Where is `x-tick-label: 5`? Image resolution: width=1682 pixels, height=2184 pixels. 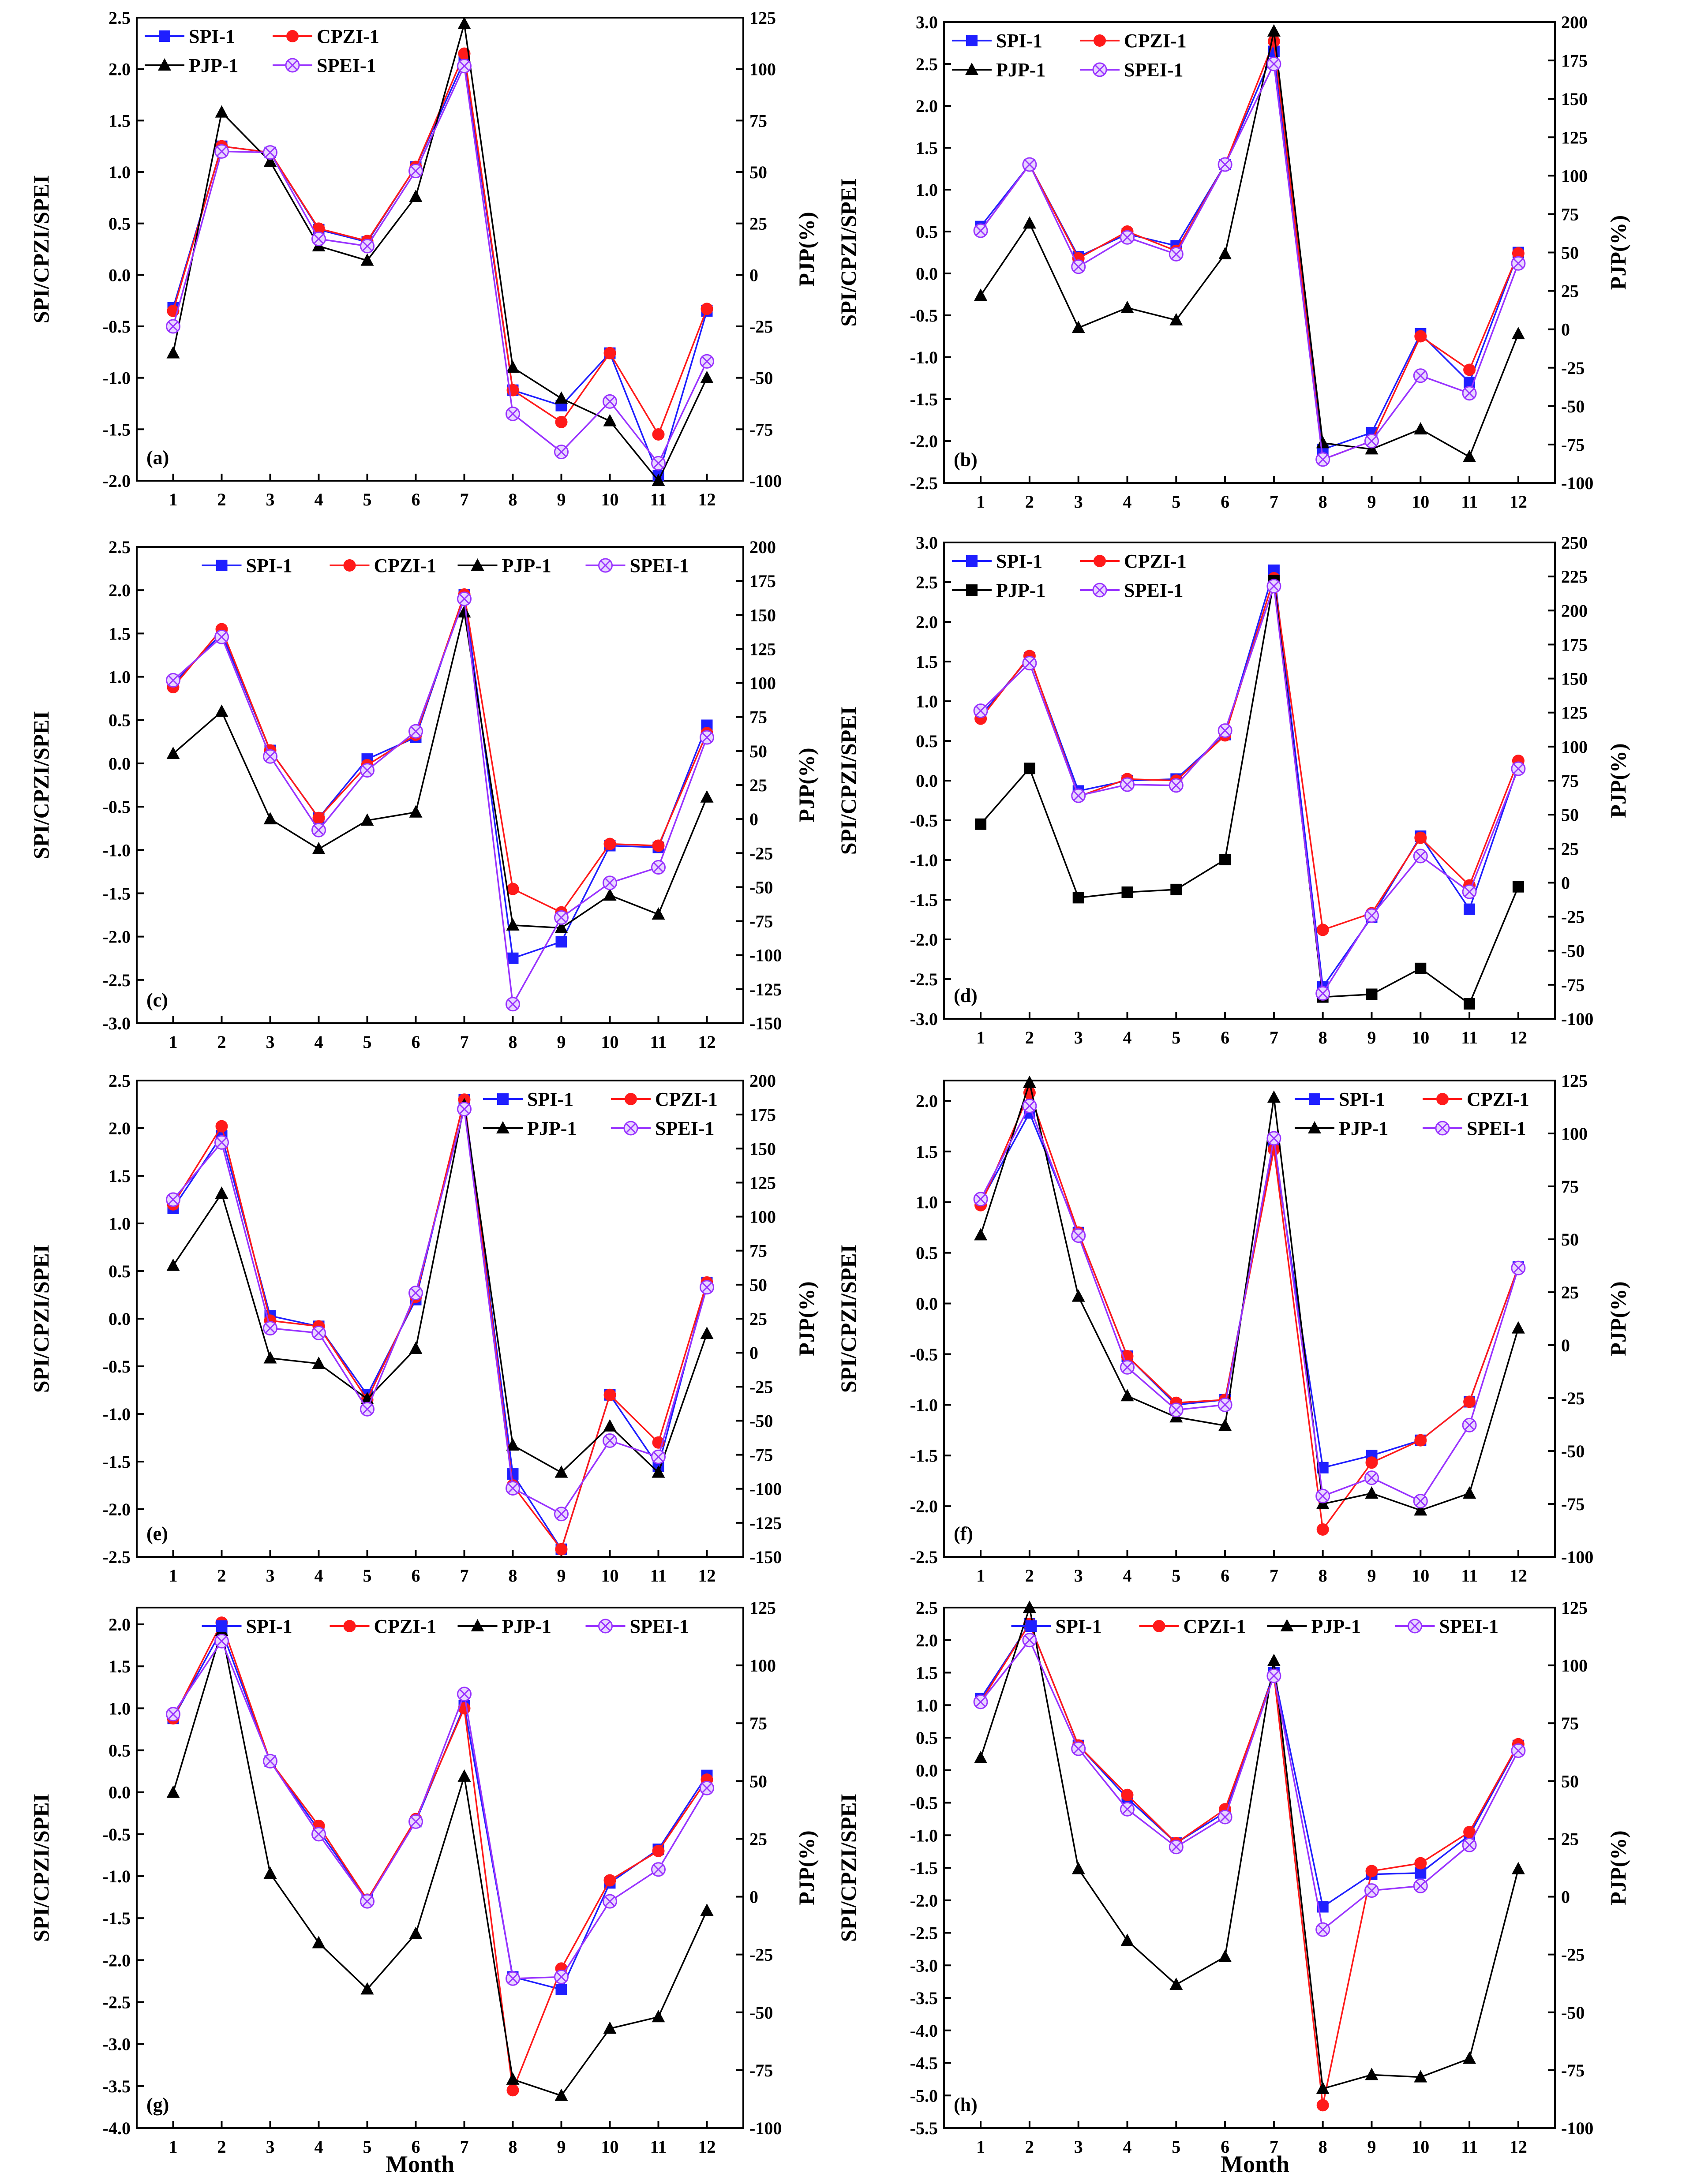 x-tick-label: 5 is located at coordinates (367, 1042).